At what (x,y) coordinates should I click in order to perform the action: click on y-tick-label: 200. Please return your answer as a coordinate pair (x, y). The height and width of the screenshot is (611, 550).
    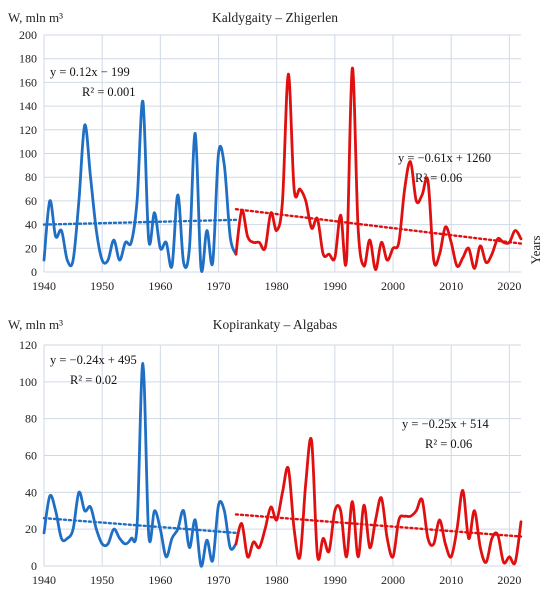
    Looking at the image, I should click on (28, 35).